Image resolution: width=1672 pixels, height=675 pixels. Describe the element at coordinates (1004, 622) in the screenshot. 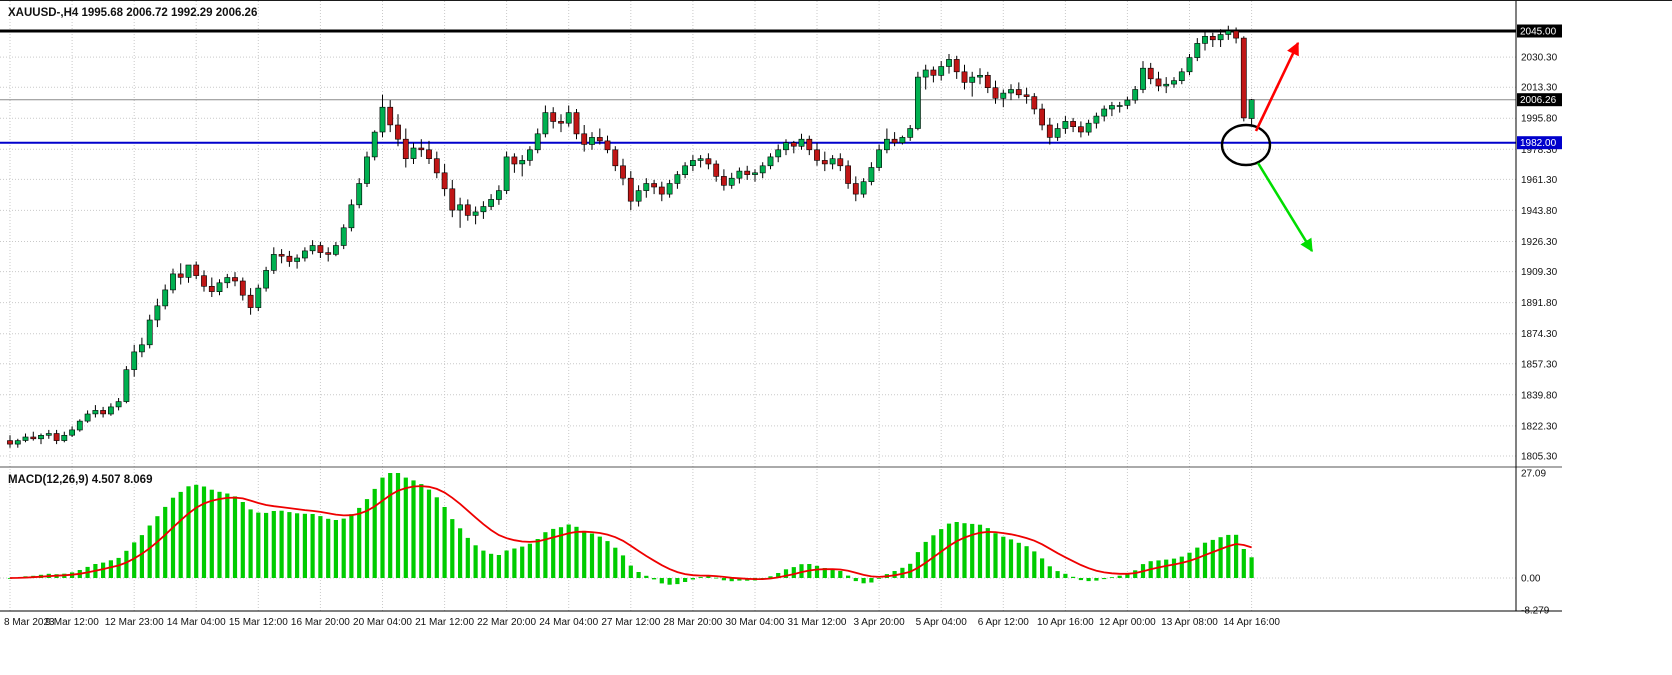

I see `time-axis-label: 6 Apr 12:00` at that location.